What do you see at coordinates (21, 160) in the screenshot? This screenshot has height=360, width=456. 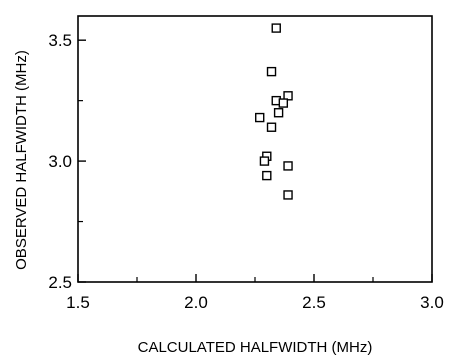 I see `y-axis-label: OBSERVED HALFWIDTH (MHz)` at bounding box center [21, 160].